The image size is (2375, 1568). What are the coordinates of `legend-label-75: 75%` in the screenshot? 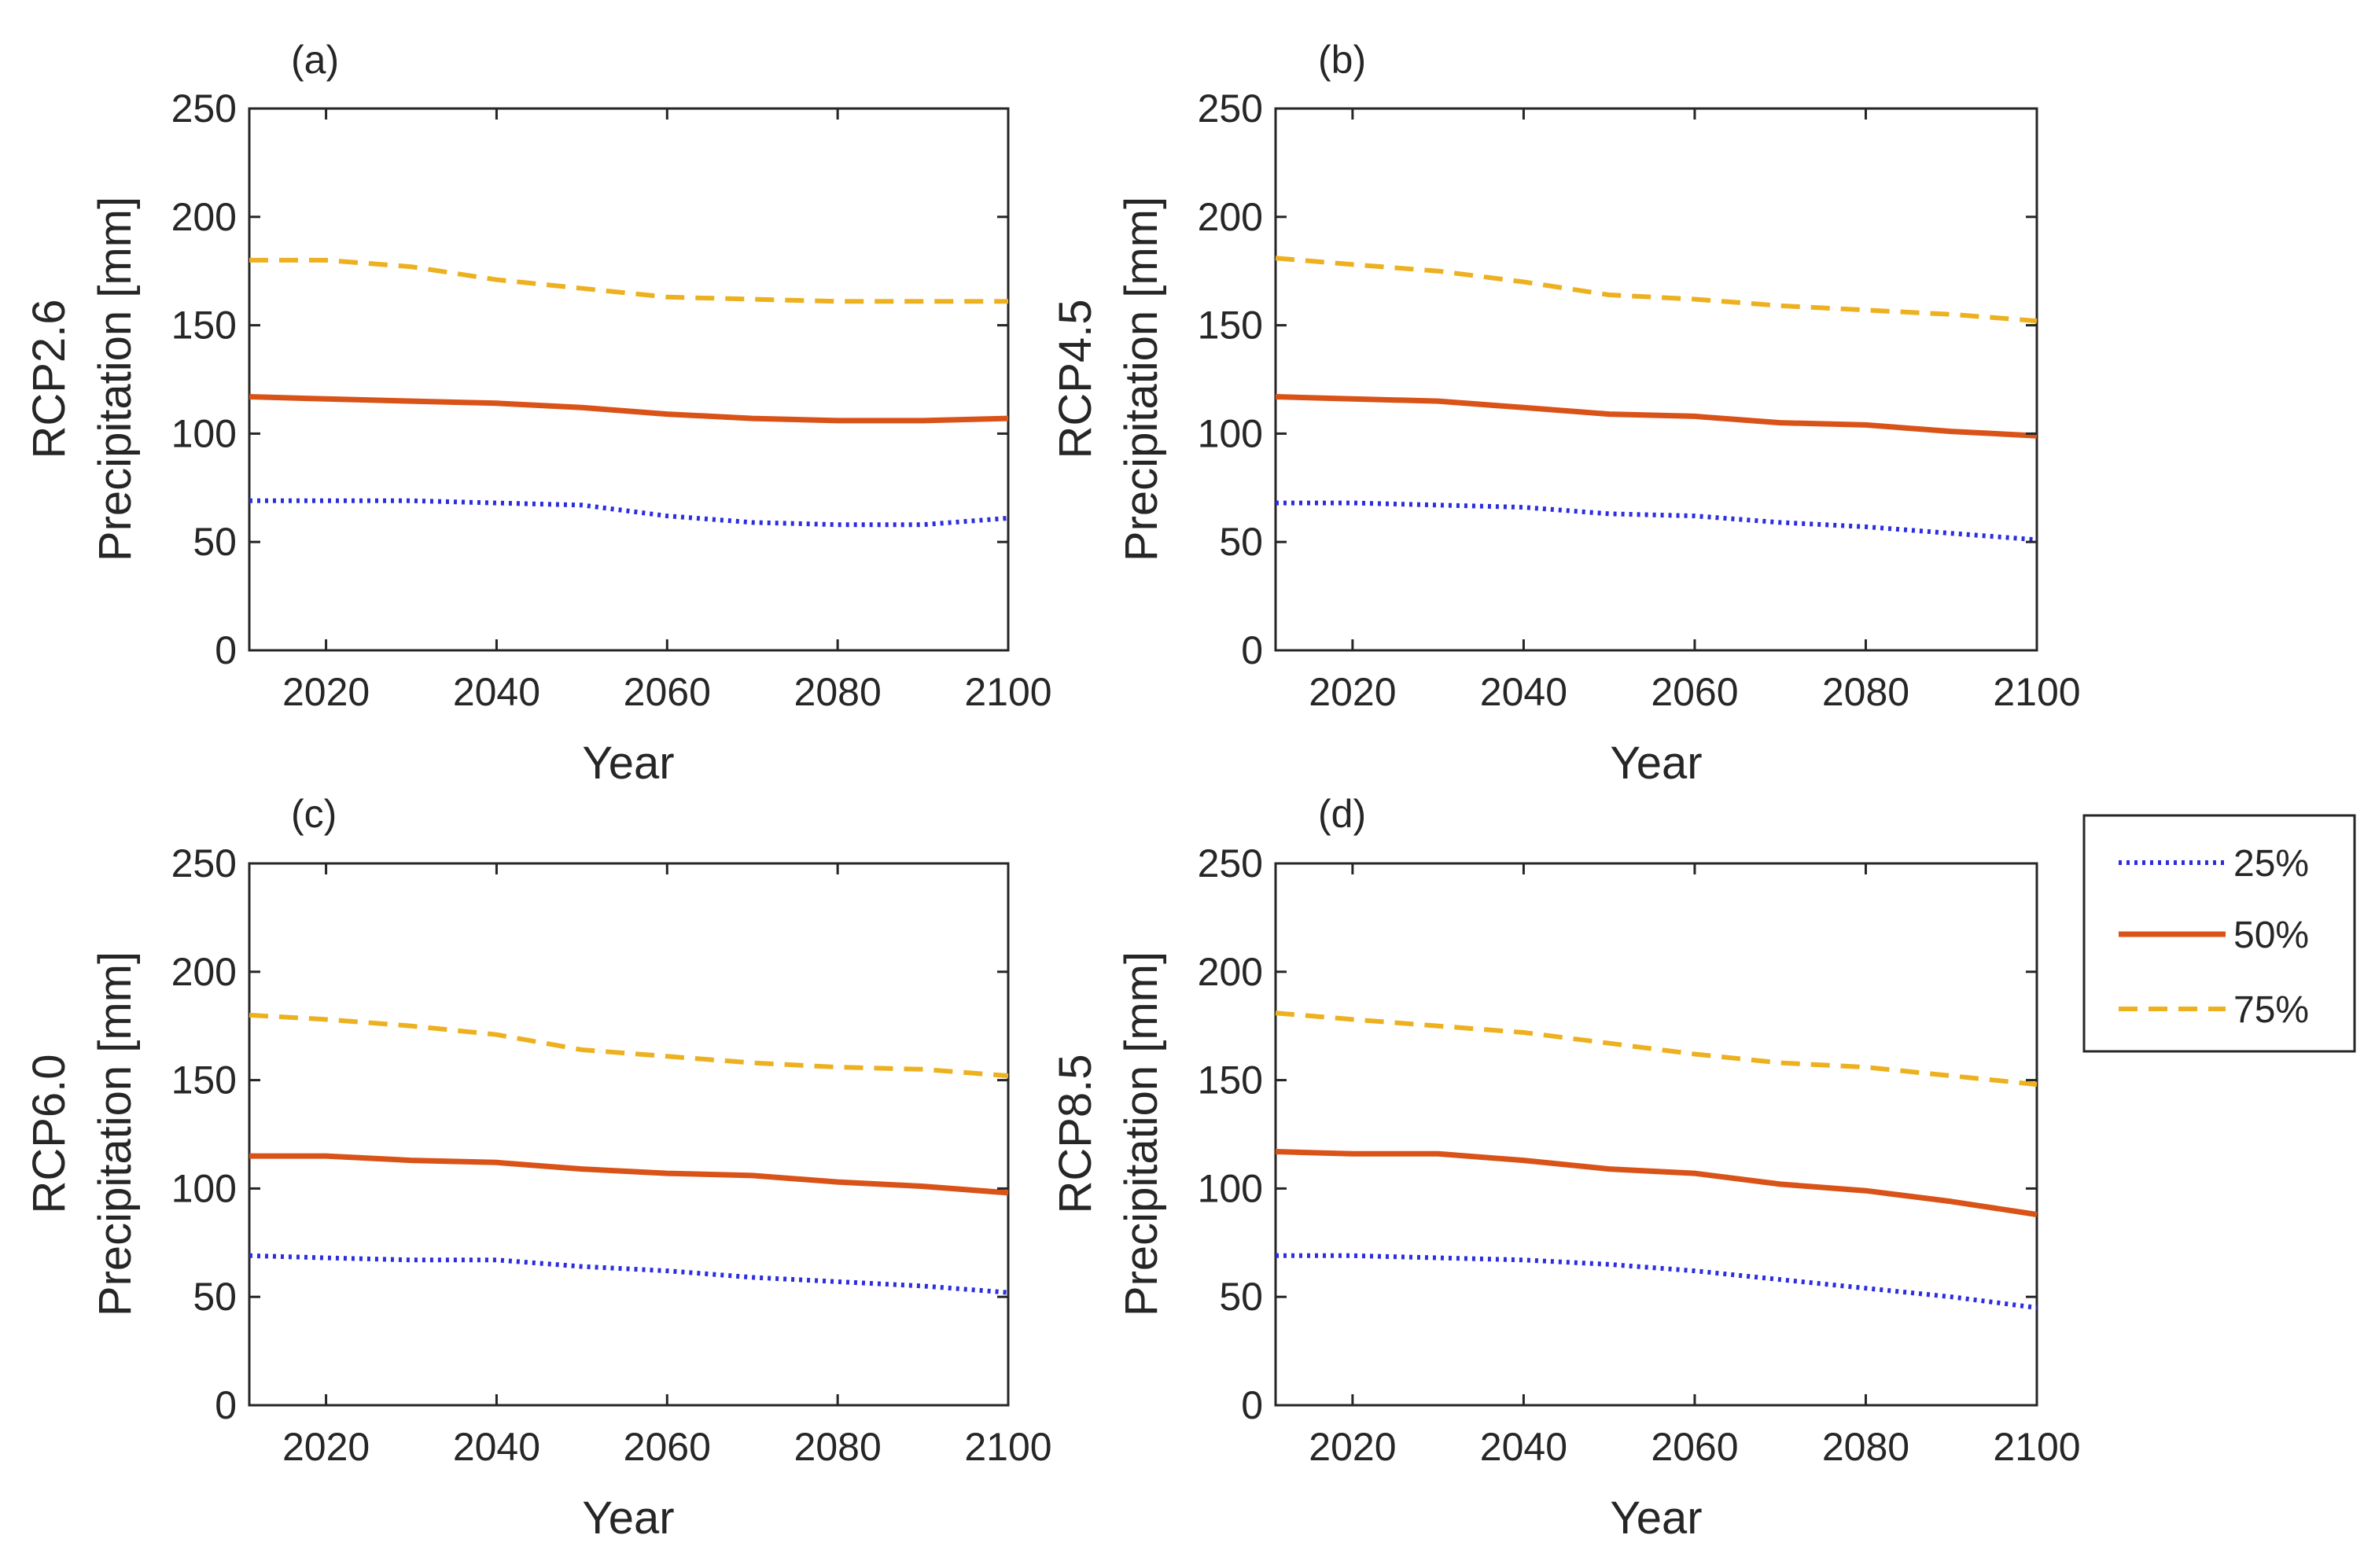 It's located at (2271, 1010).